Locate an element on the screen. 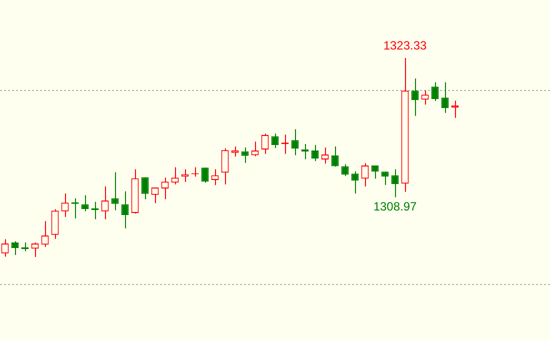  annotation: 1323.33 is located at coordinates (405, 45).